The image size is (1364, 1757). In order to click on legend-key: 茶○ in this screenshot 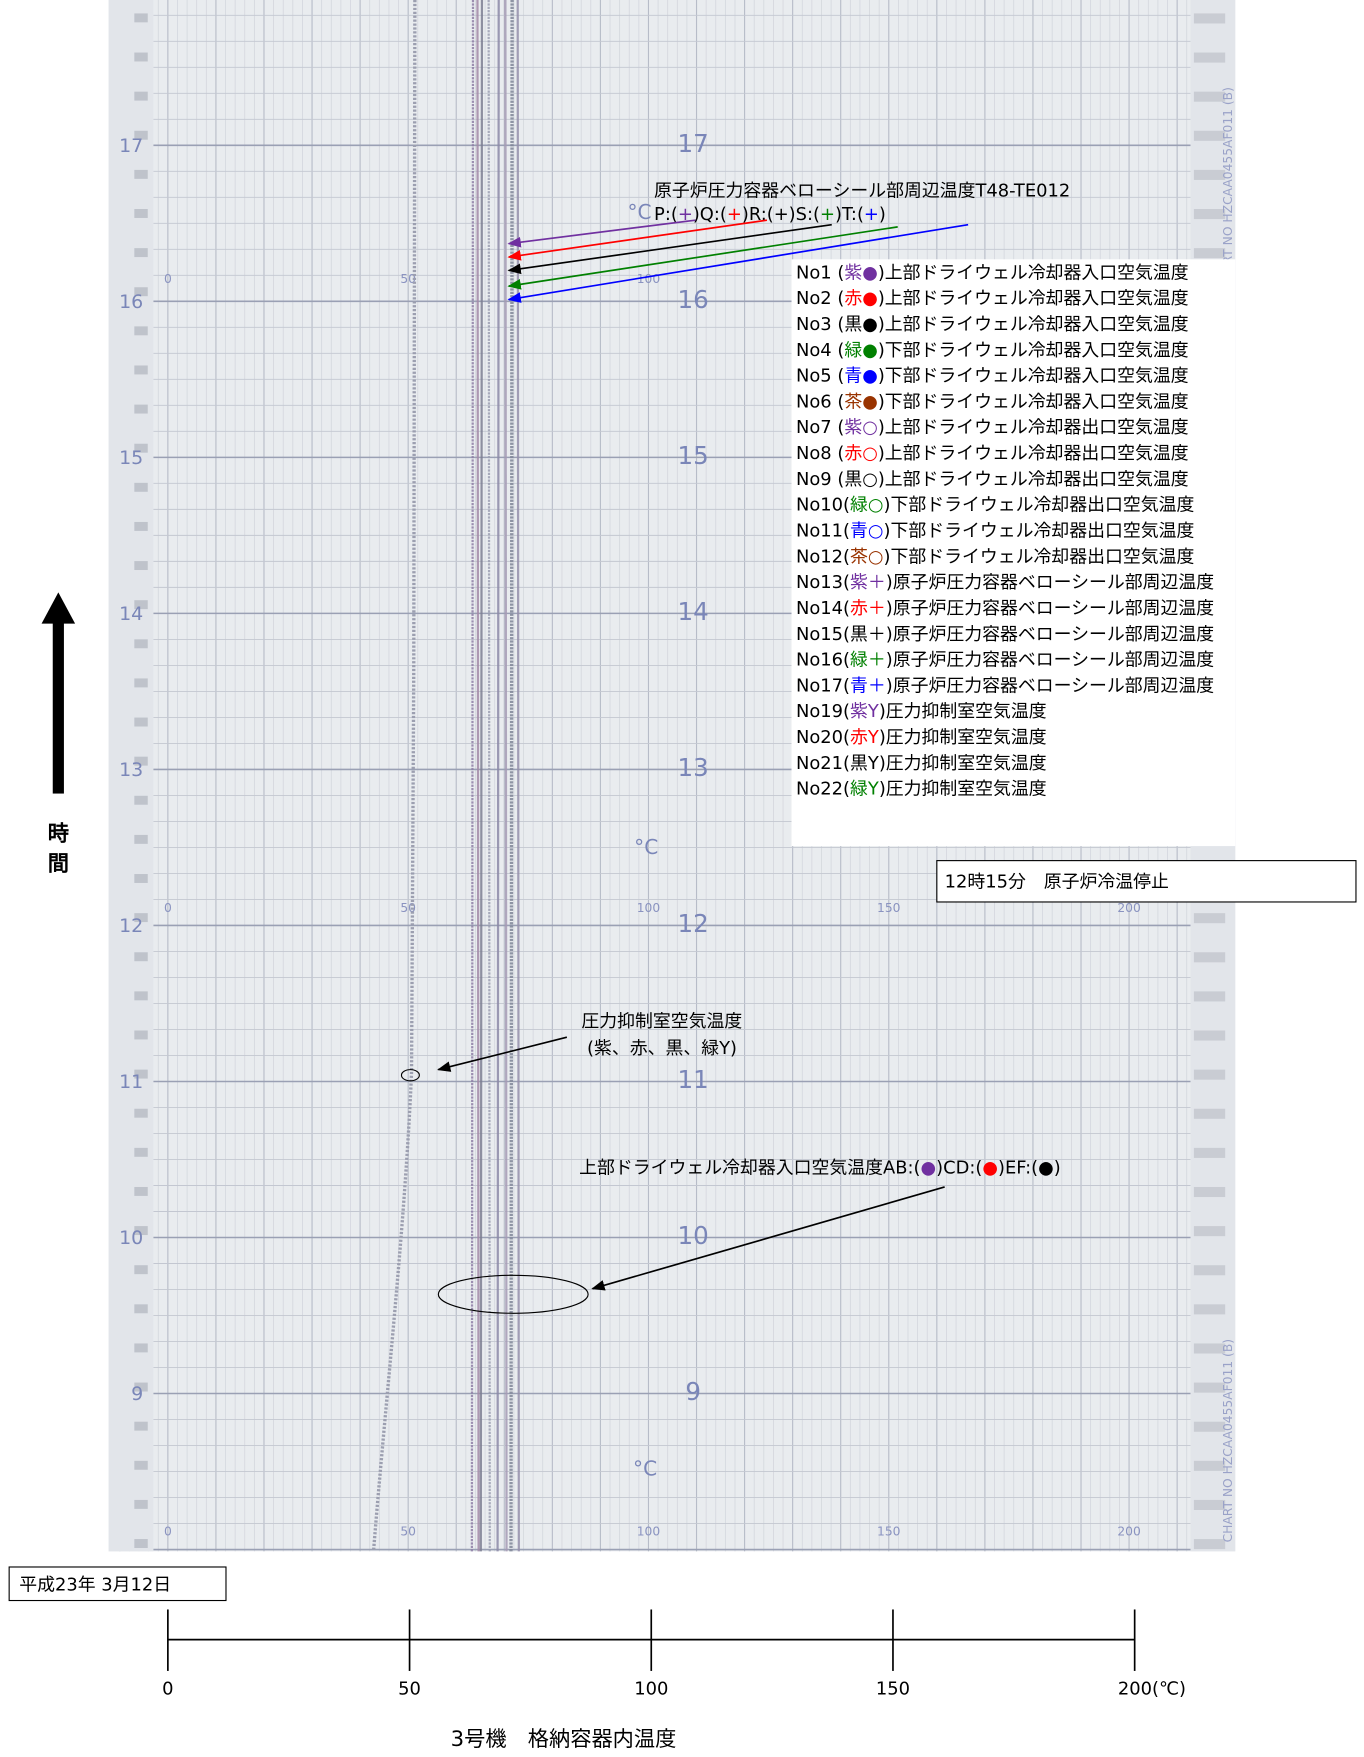, I will do `click(866, 556)`.